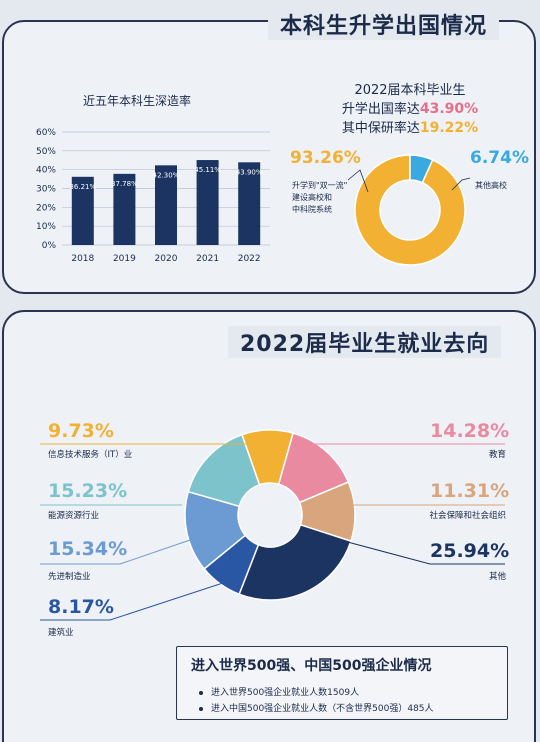 The image size is (540, 742). Describe the element at coordinates (470, 431) in the screenshot. I see `label-education-pct: 14.28%` at that location.